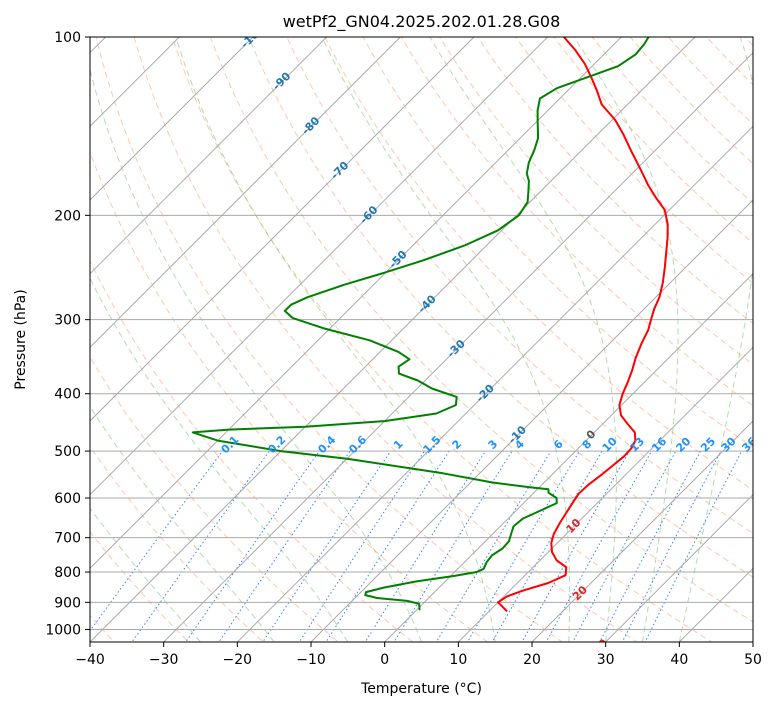 This screenshot has height=708, width=775. I want to click on y-axis-title: Pressure (hPa), so click(21, 339).